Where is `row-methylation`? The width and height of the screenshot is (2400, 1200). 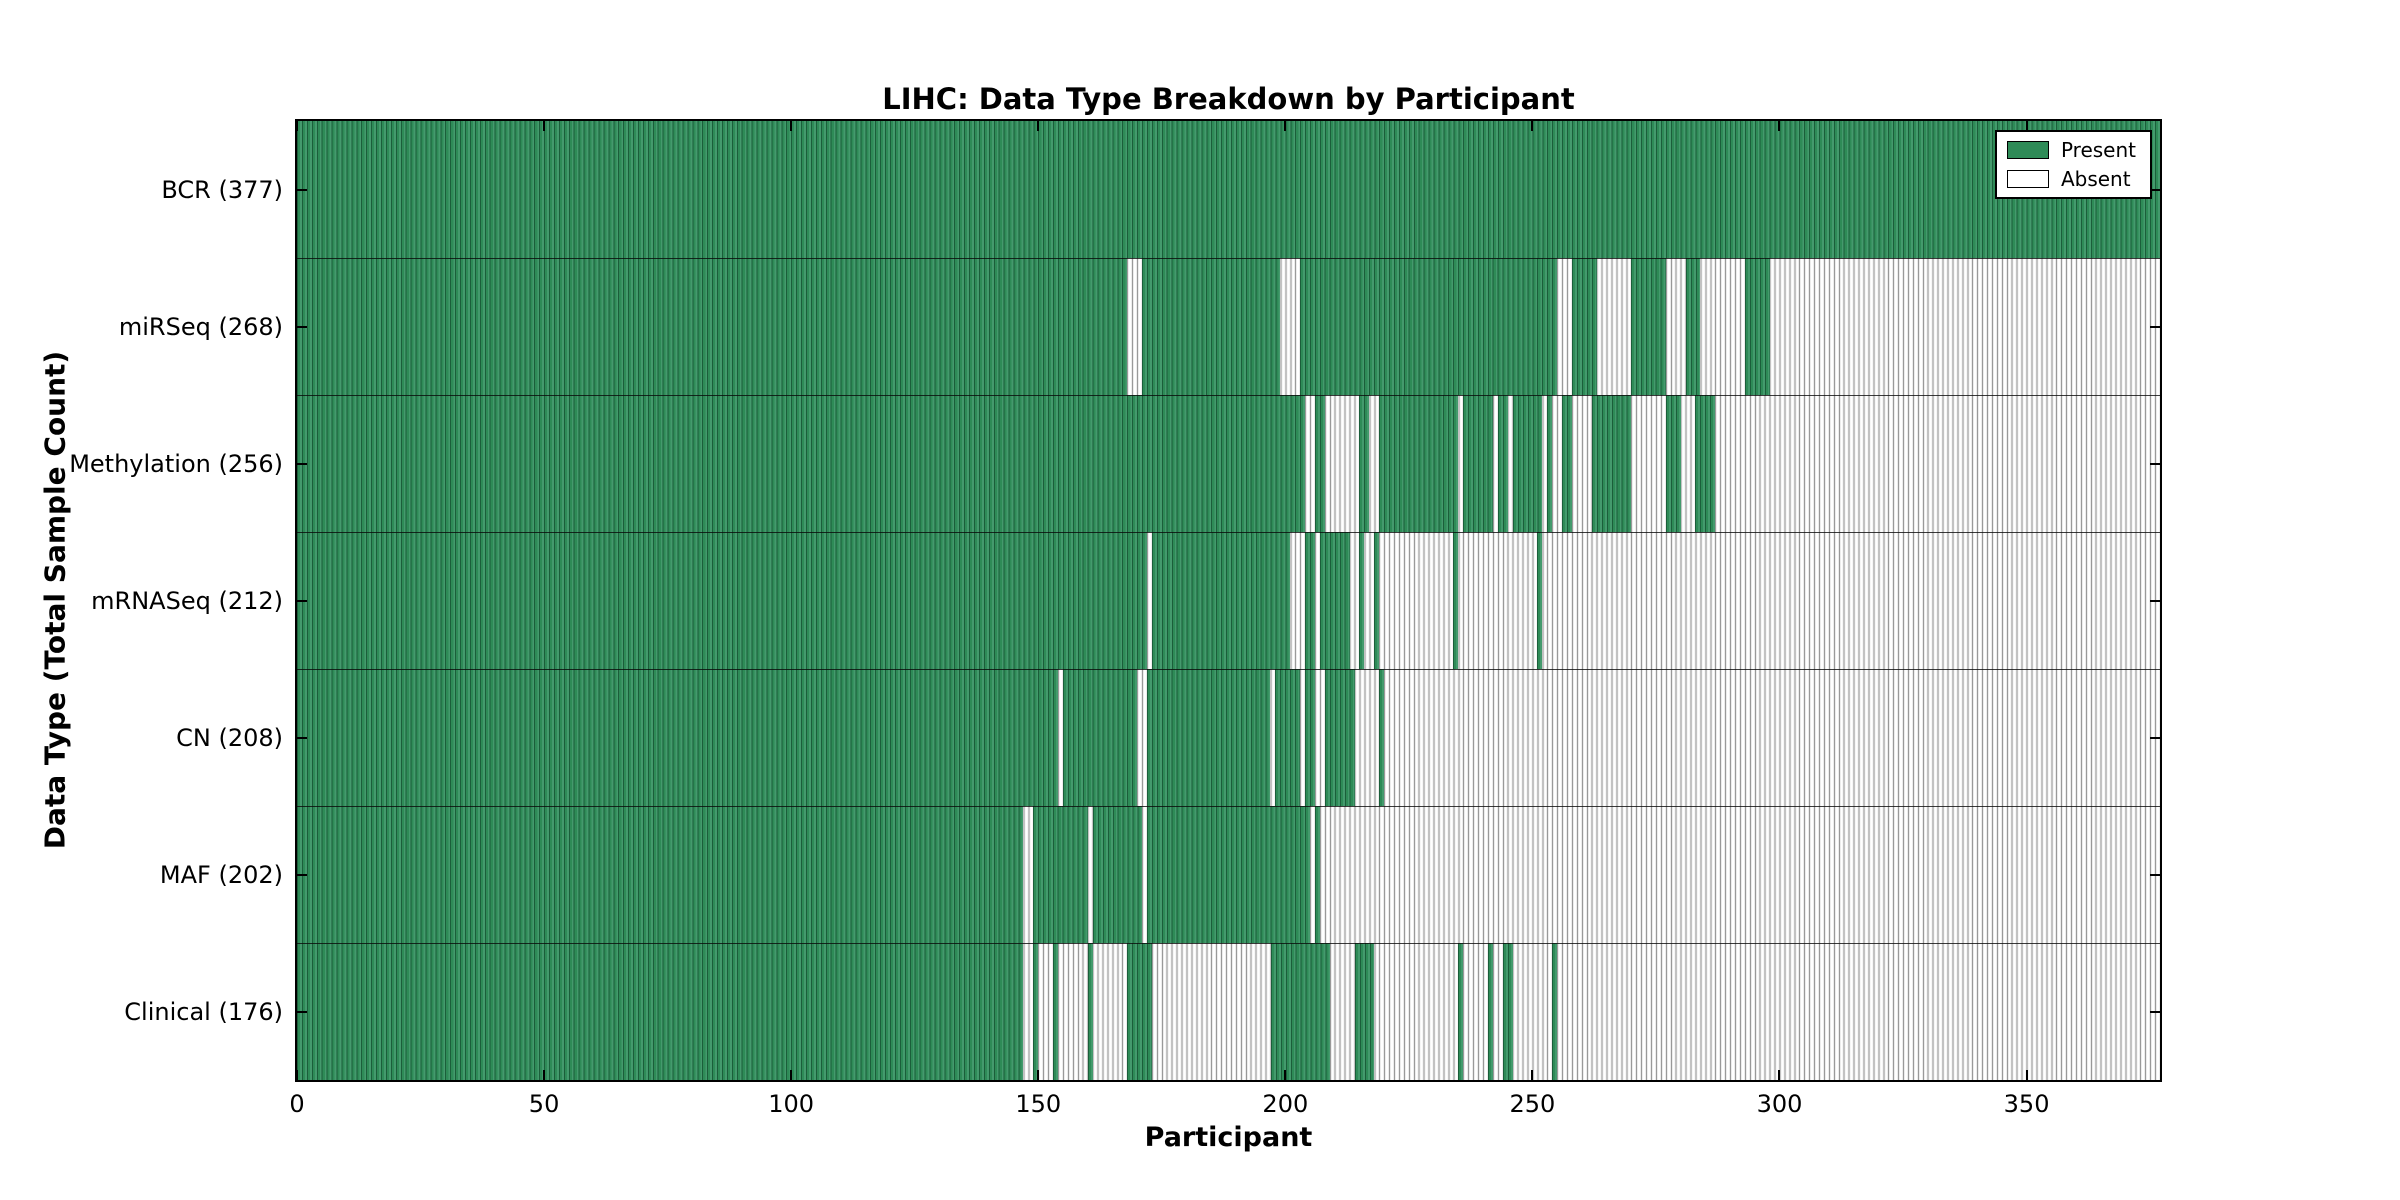 row-methylation is located at coordinates (1228, 463).